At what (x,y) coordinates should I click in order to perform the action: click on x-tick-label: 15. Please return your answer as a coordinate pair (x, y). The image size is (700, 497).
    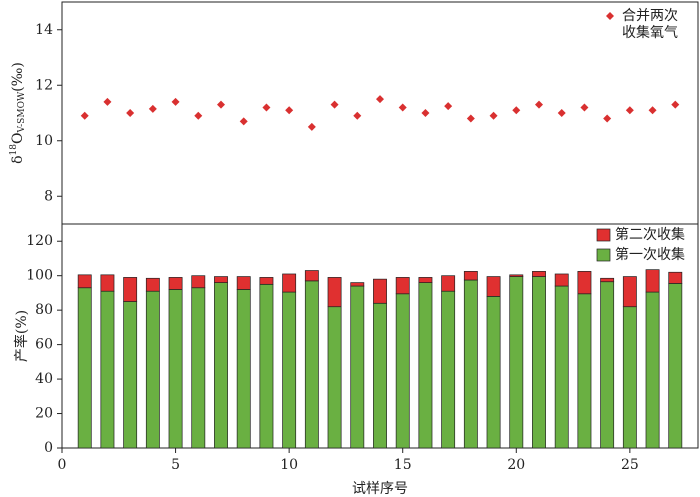
    Looking at the image, I should click on (403, 465).